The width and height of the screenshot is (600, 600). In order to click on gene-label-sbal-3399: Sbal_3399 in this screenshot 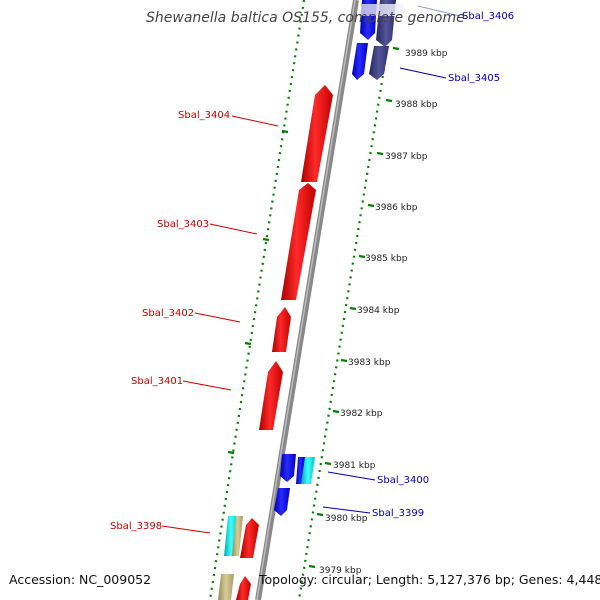, I will do `click(398, 513)`.